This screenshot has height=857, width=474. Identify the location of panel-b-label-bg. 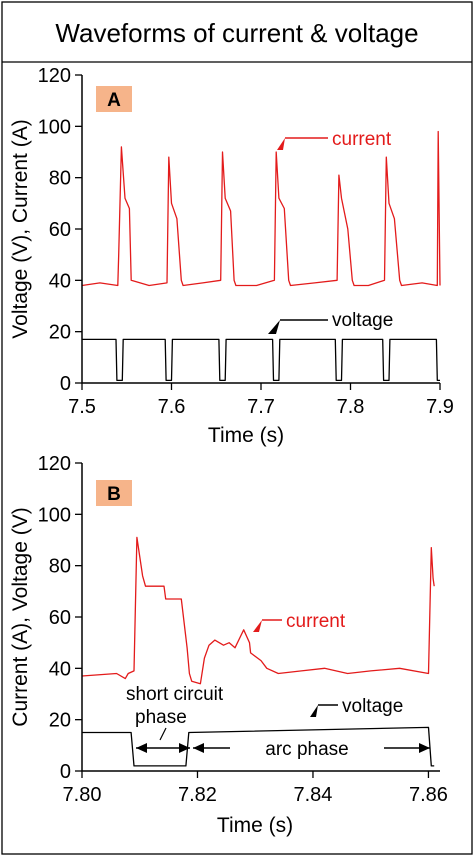
(114, 493).